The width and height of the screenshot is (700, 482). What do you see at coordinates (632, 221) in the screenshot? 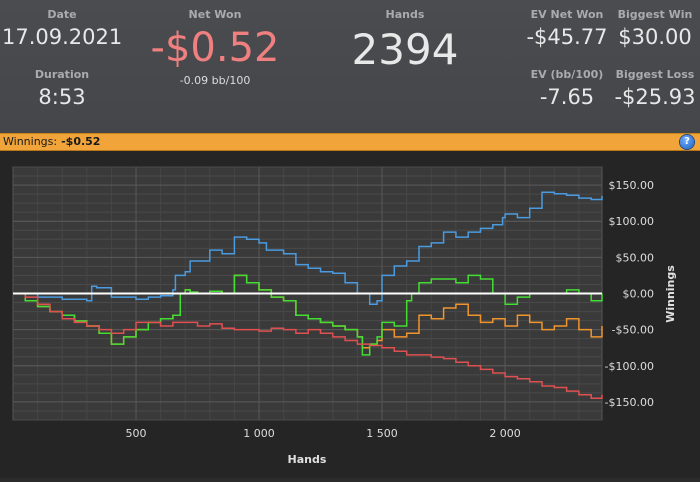
I see `y-tick-label: $100.00` at bounding box center [632, 221].